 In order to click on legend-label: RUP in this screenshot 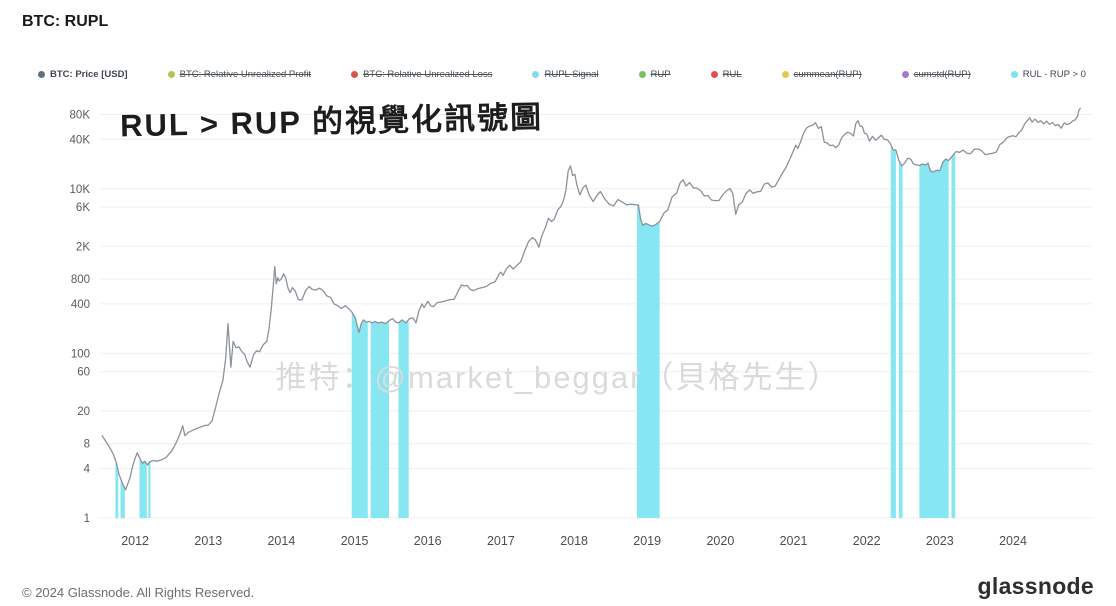, I will do `click(660, 74)`.